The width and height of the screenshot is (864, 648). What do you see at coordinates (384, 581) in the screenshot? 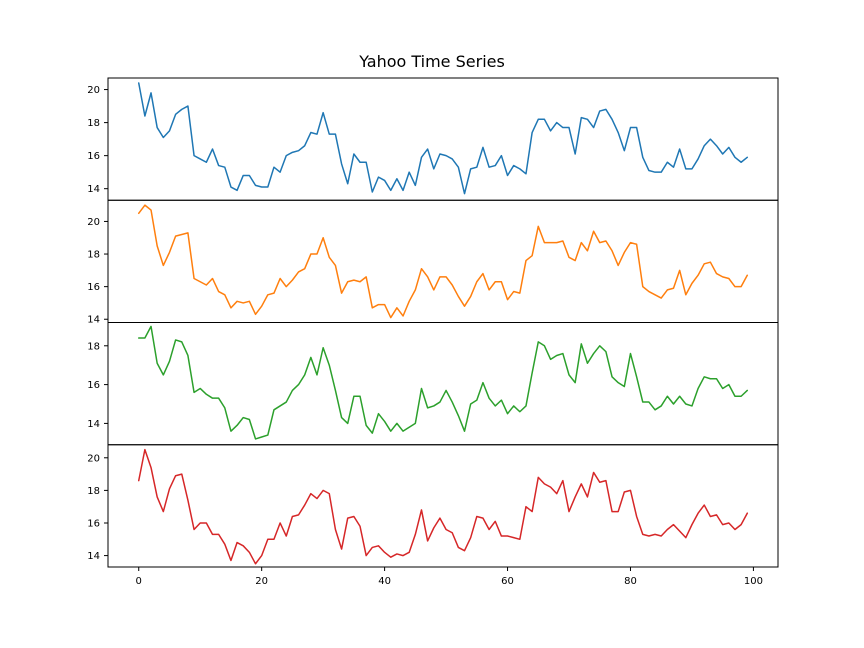
I see `x-tick-label-40: 40` at bounding box center [384, 581].